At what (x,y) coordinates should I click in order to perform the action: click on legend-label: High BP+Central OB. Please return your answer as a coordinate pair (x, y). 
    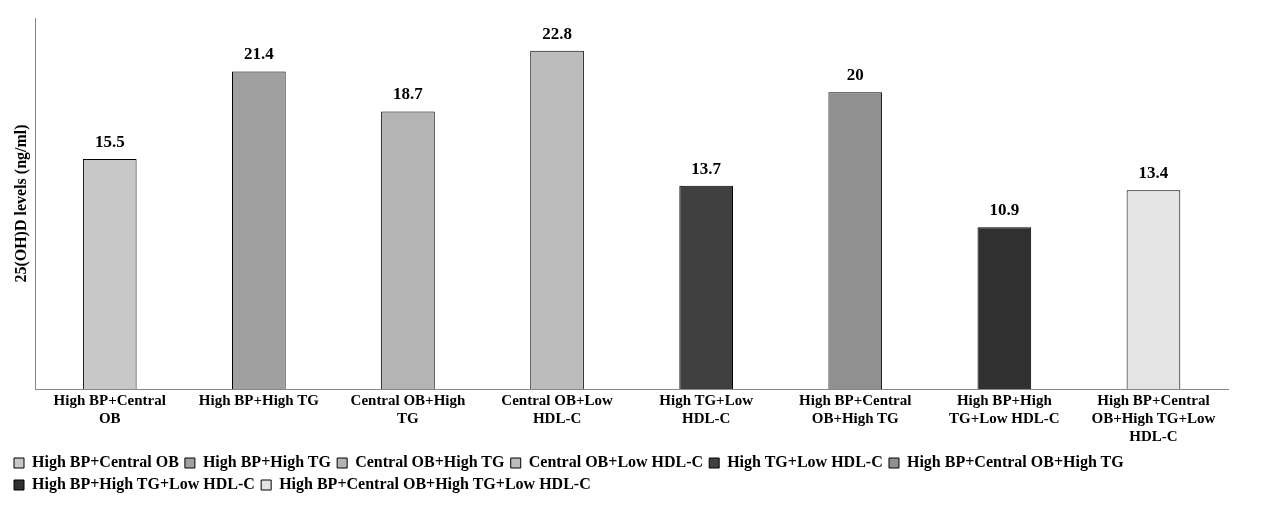
    Looking at the image, I should click on (106, 462).